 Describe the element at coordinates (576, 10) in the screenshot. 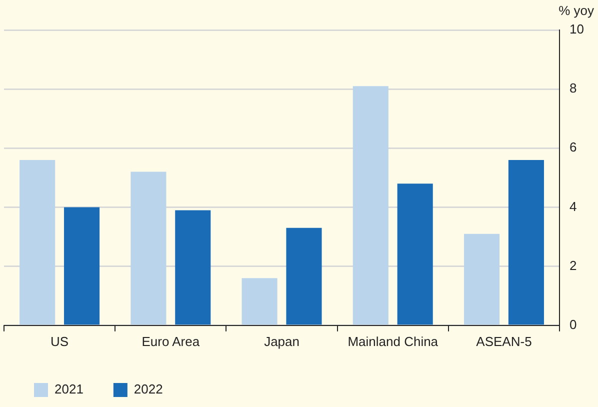

I see `y-axis-title: % yoy` at that location.